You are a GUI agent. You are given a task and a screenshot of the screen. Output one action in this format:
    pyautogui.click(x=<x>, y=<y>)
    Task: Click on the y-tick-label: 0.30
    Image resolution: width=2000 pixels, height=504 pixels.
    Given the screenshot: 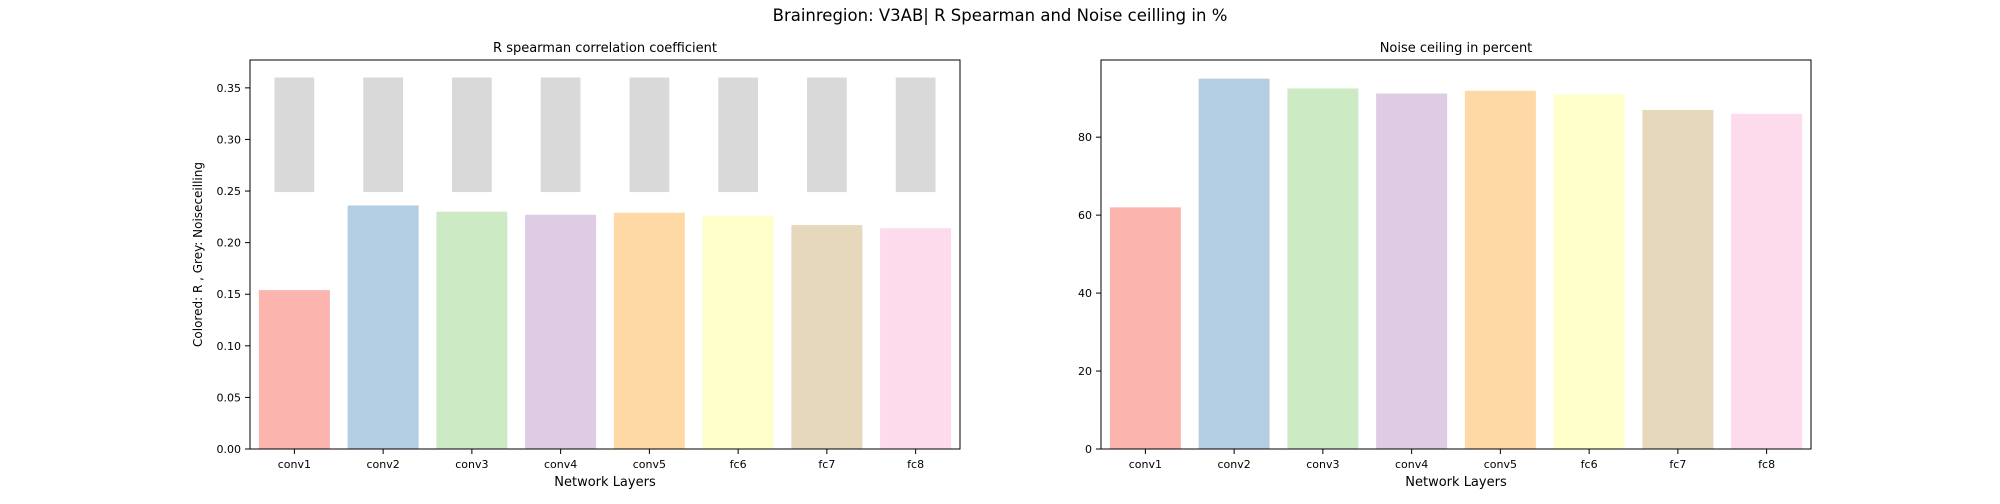 What is the action you would take?
    pyautogui.click(x=229, y=139)
    